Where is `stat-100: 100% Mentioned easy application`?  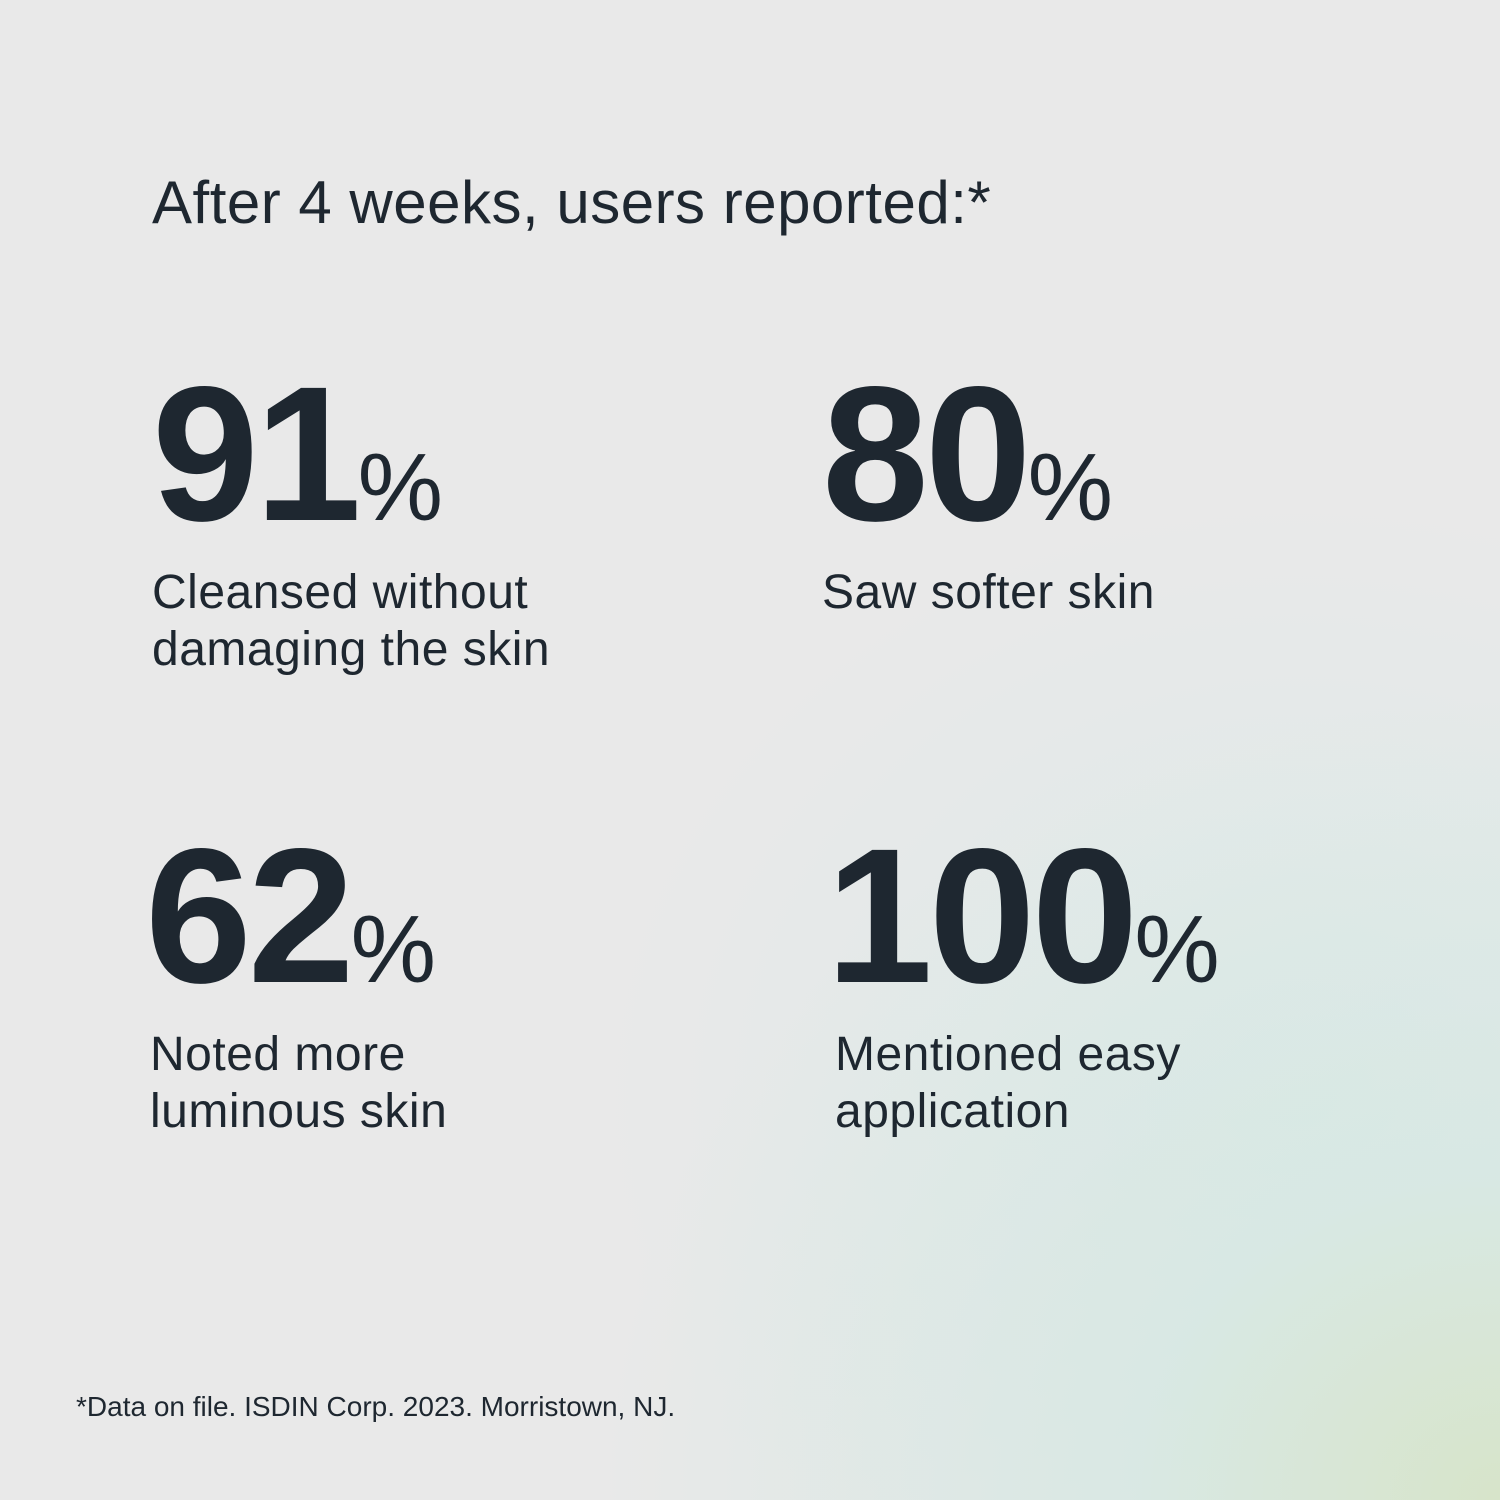
stat-100: 100% Mentioned easy application is located at coordinates (1023, 980).